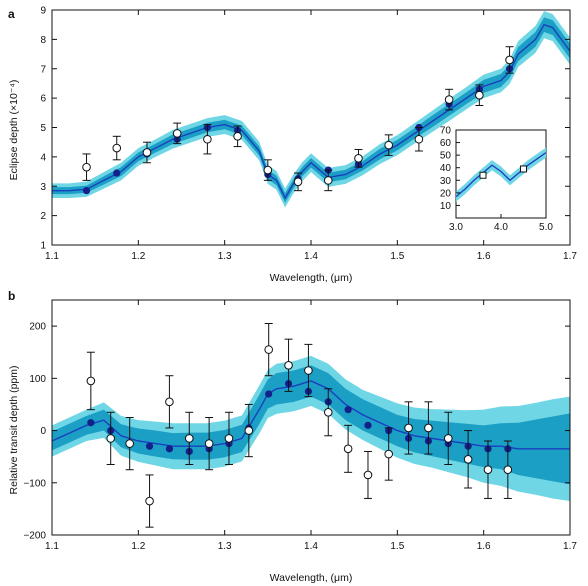 This screenshot has width=588, height=586. I want to click on panel-b-xtick-label: 1.7, so click(570, 546).